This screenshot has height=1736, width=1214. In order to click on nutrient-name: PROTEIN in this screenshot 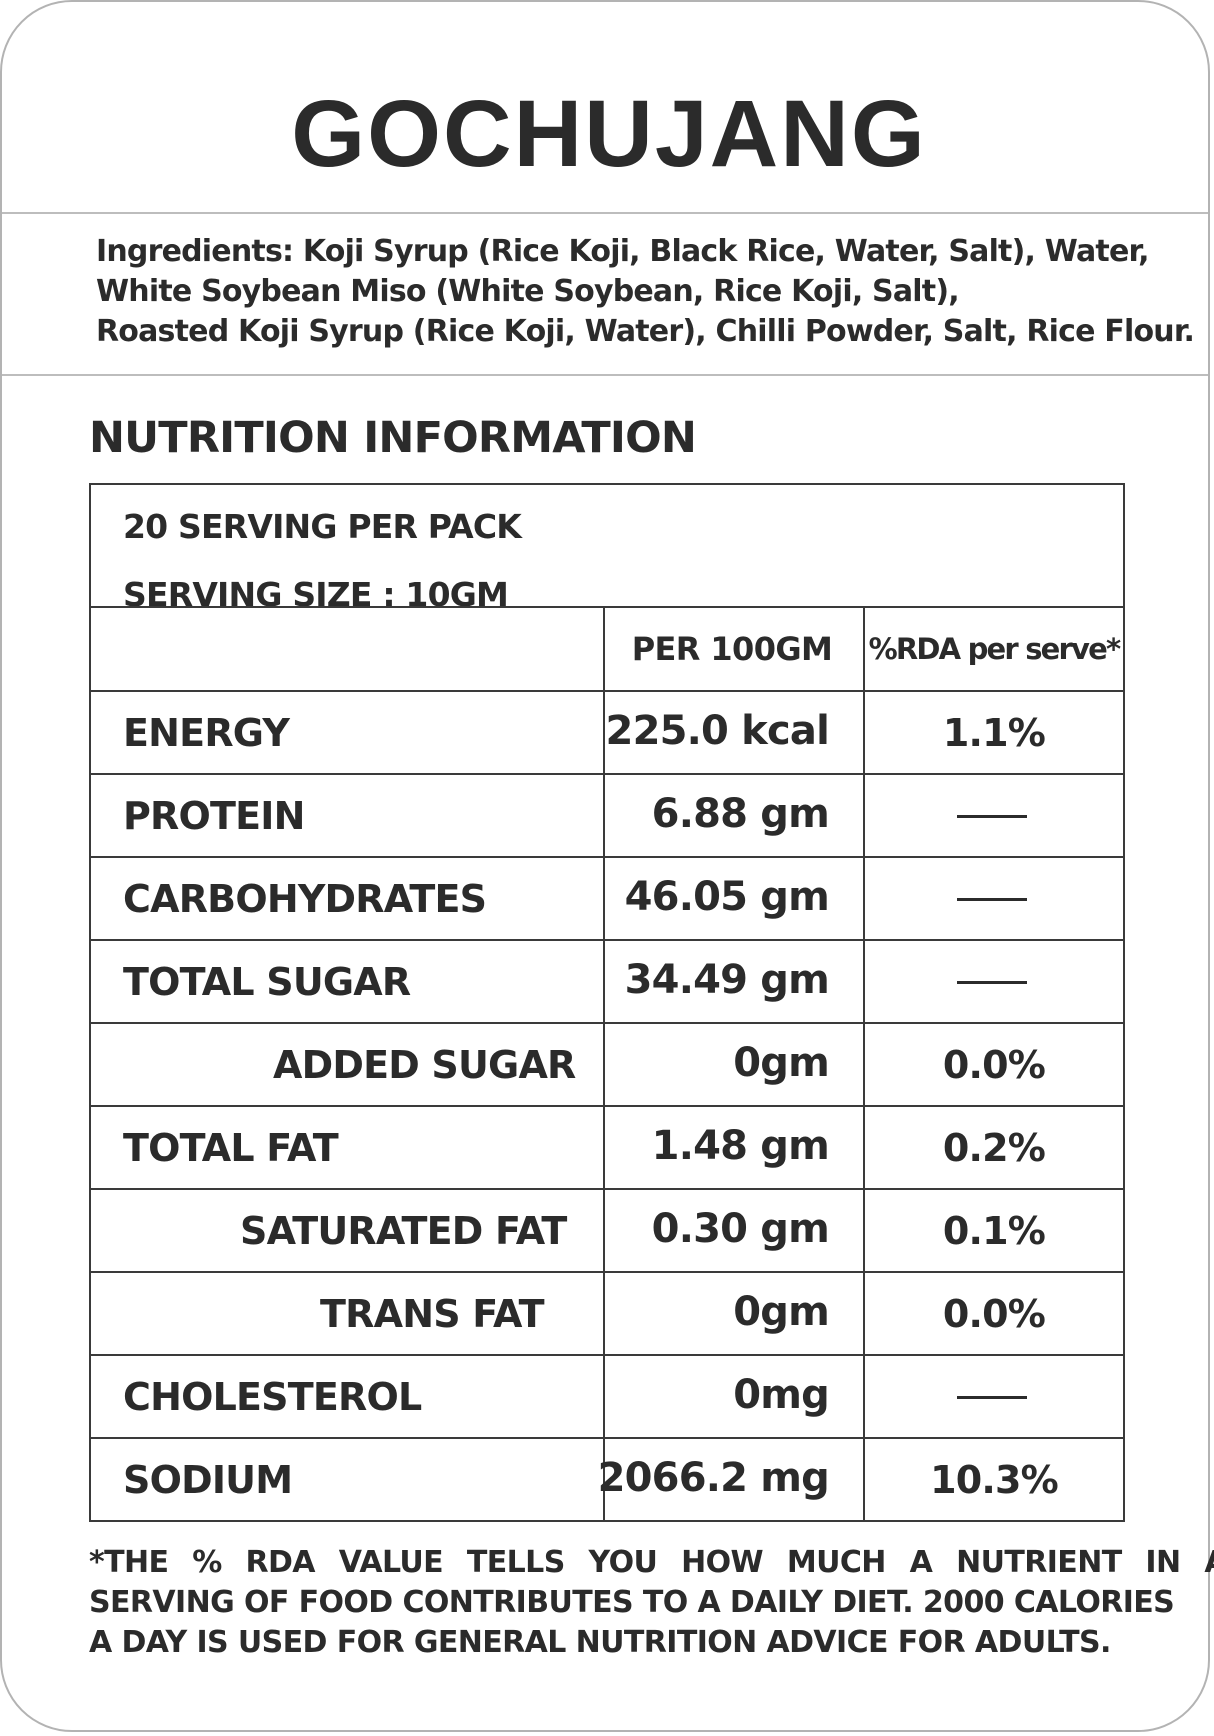, I will do `click(214, 816)`.